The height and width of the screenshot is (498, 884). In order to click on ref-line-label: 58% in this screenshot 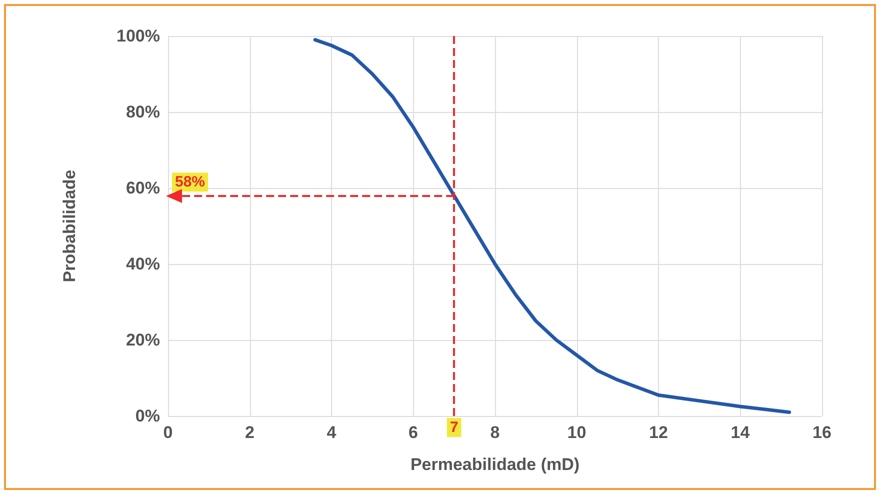, I will do `click(190, 182)`.